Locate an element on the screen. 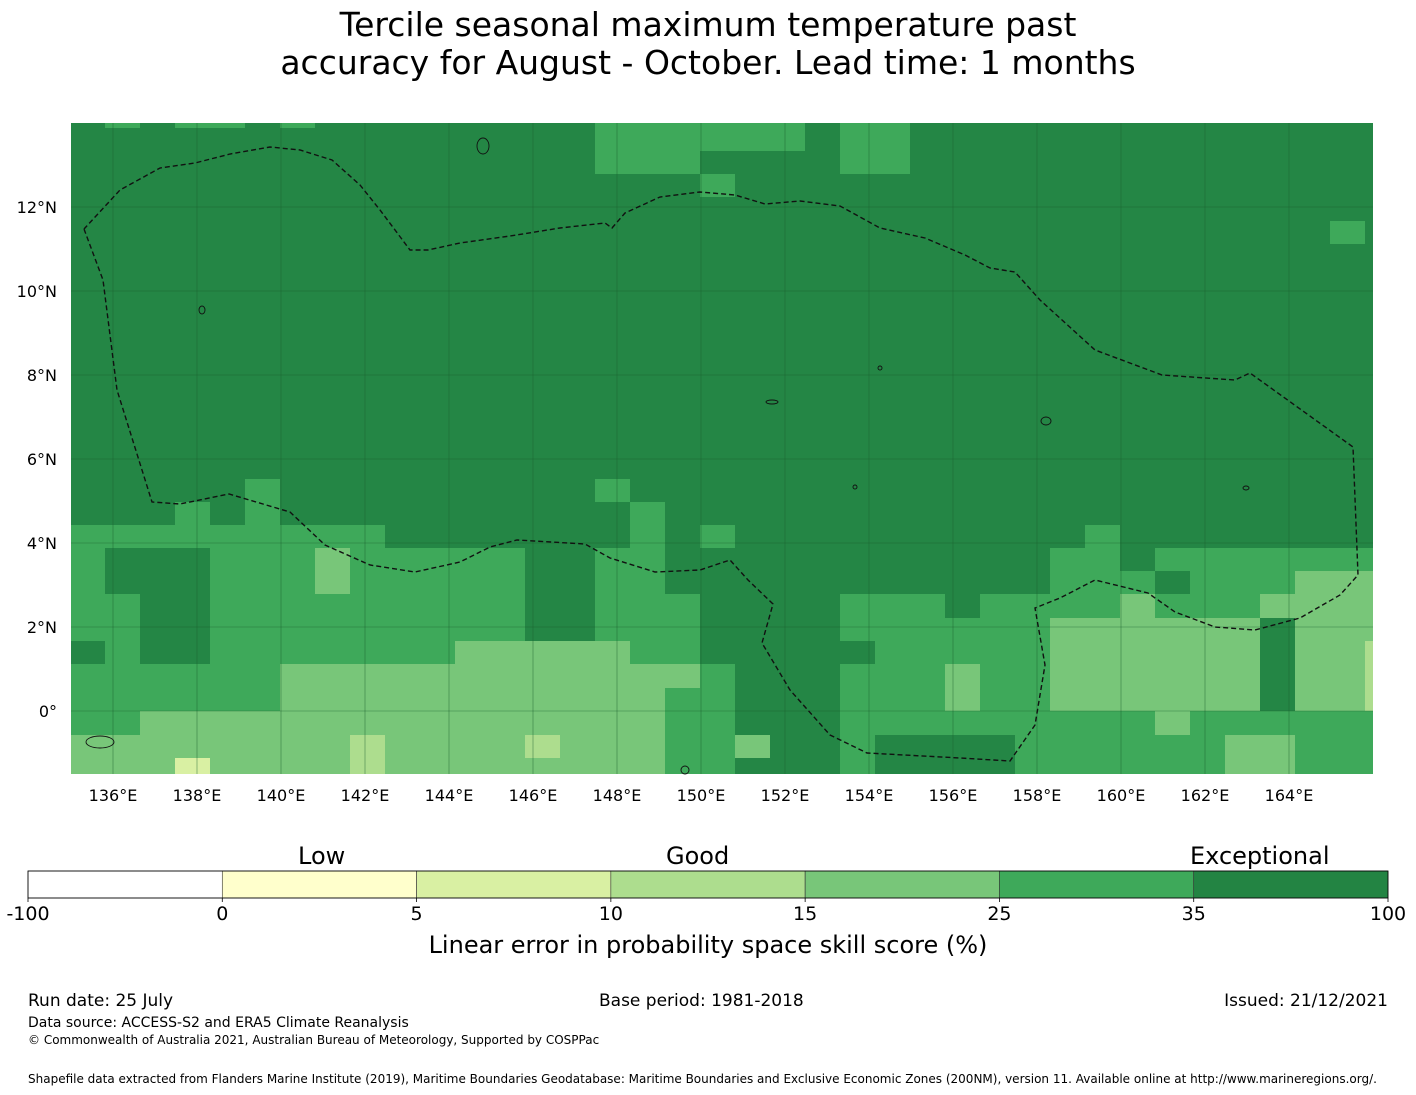 This screenshot has width=1416, height=1095. region-exceptional-edge is located at coordinates (88, 652).